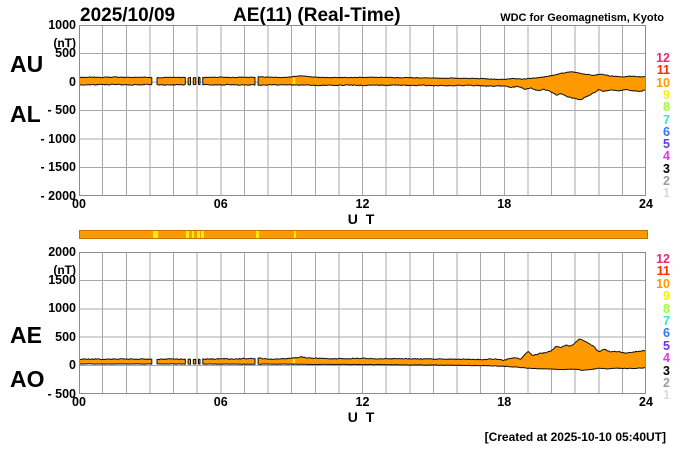 This screenshot has height=450, width=700. Describe the element at coordinates (27, 379) in the screenshot. I see `ao-series-label: AO` at that location.